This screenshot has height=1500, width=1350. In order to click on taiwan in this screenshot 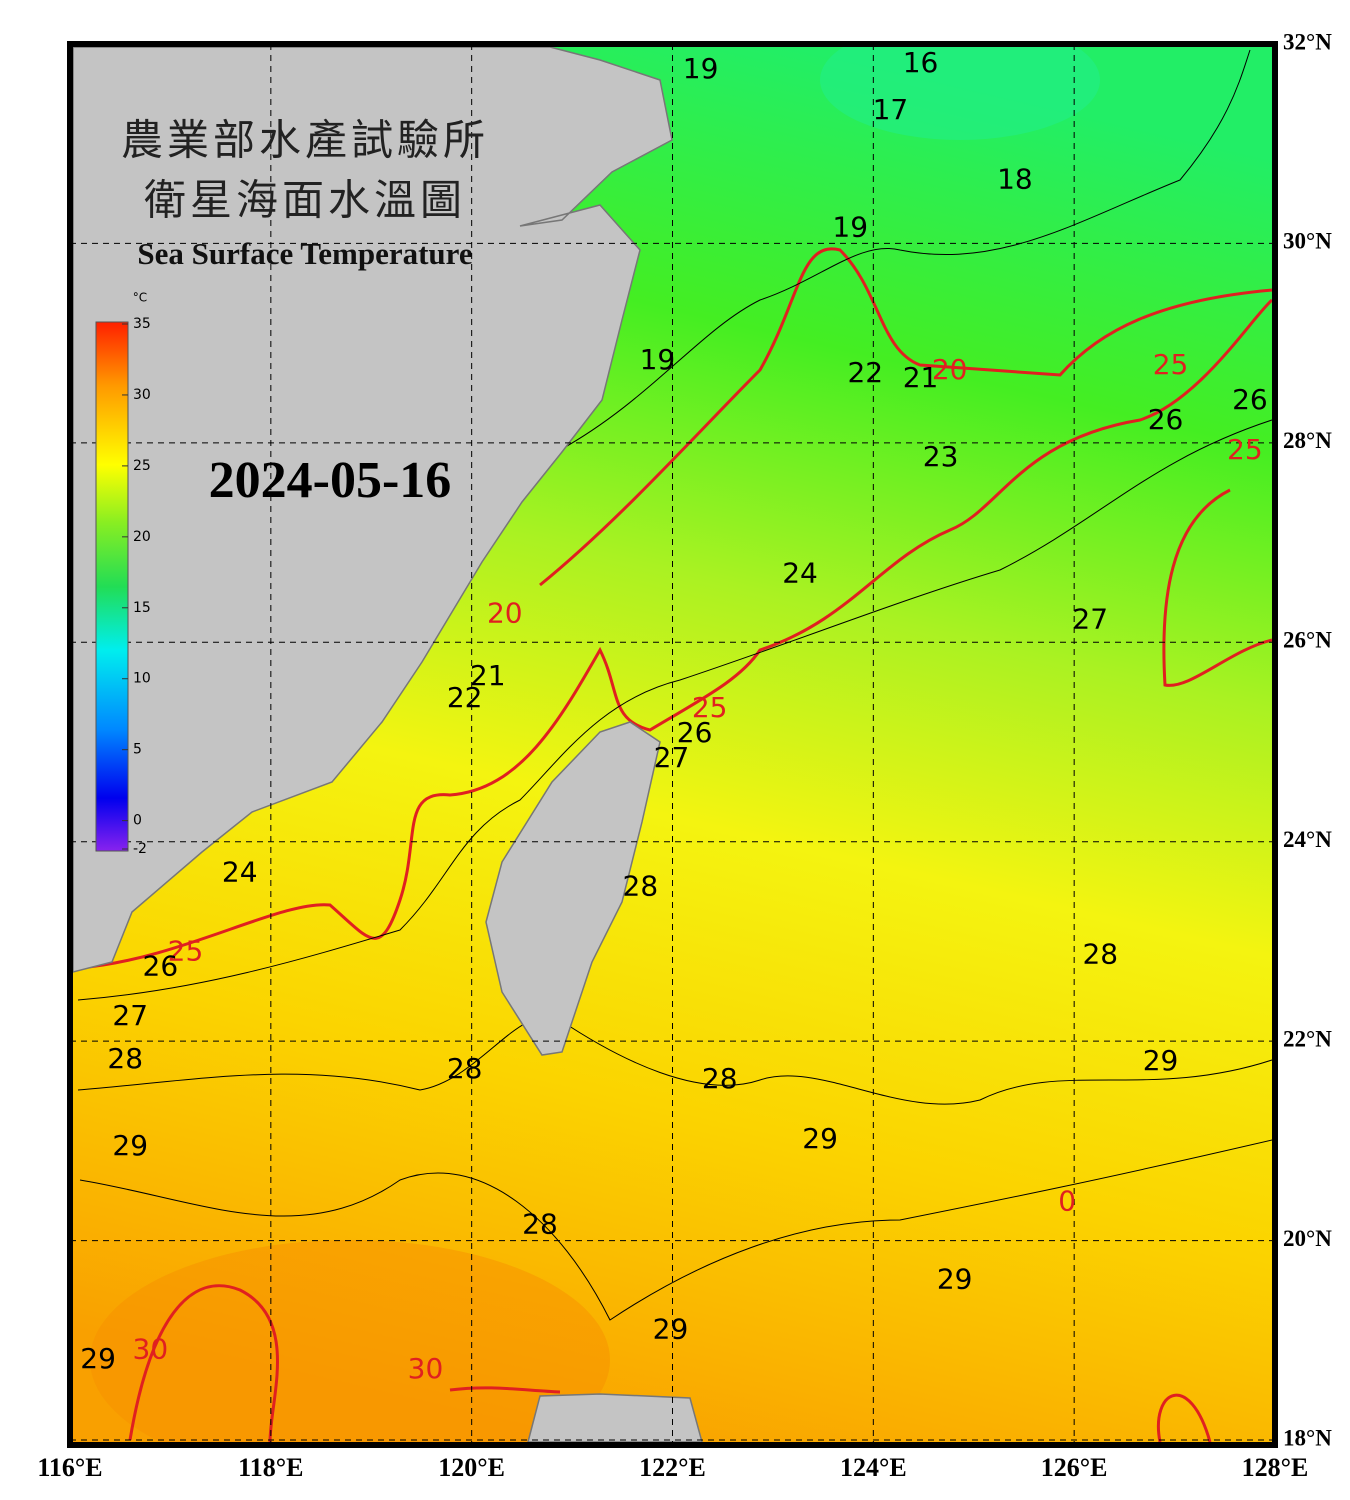, I will do `click(573, 888)`.